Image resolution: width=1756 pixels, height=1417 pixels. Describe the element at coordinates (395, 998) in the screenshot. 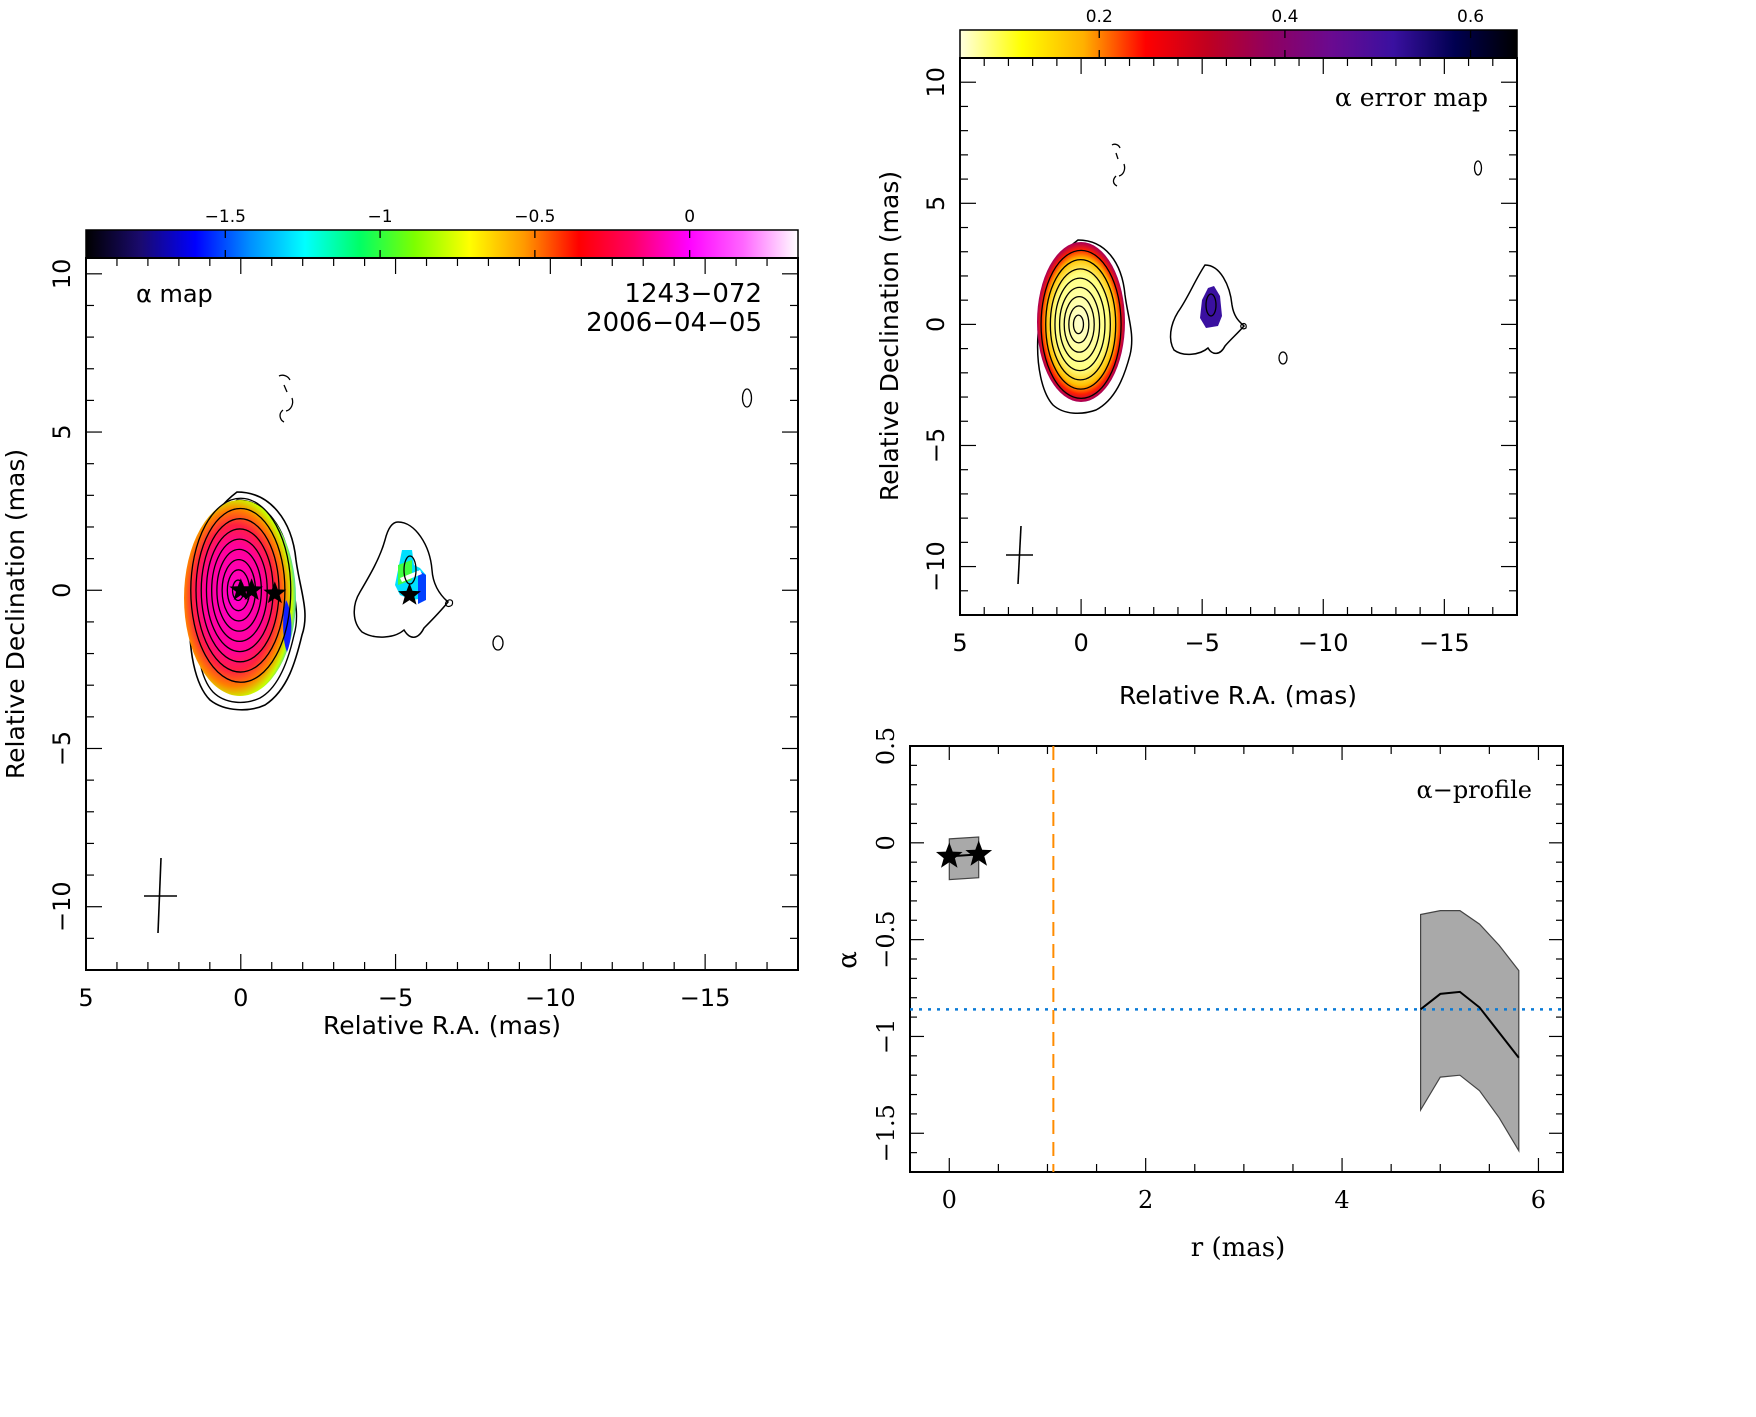

I see `alpha-map-xtick-label: −5` at that location.